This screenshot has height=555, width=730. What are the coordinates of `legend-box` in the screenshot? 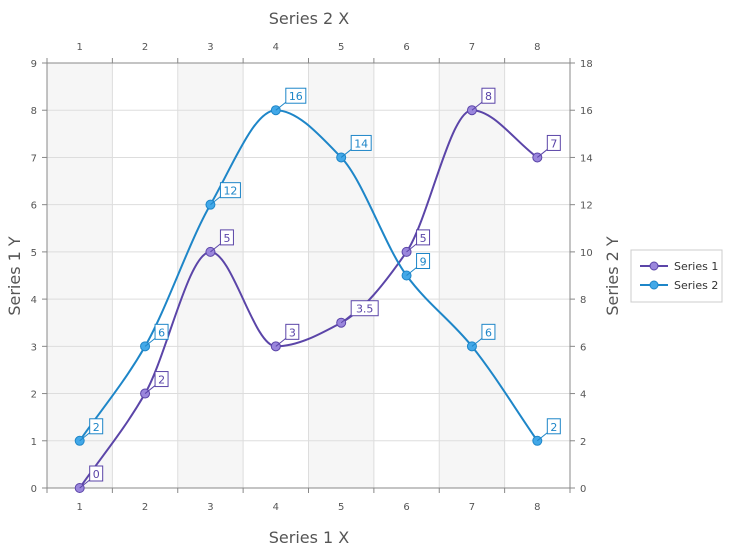 It's located at (676, 276).